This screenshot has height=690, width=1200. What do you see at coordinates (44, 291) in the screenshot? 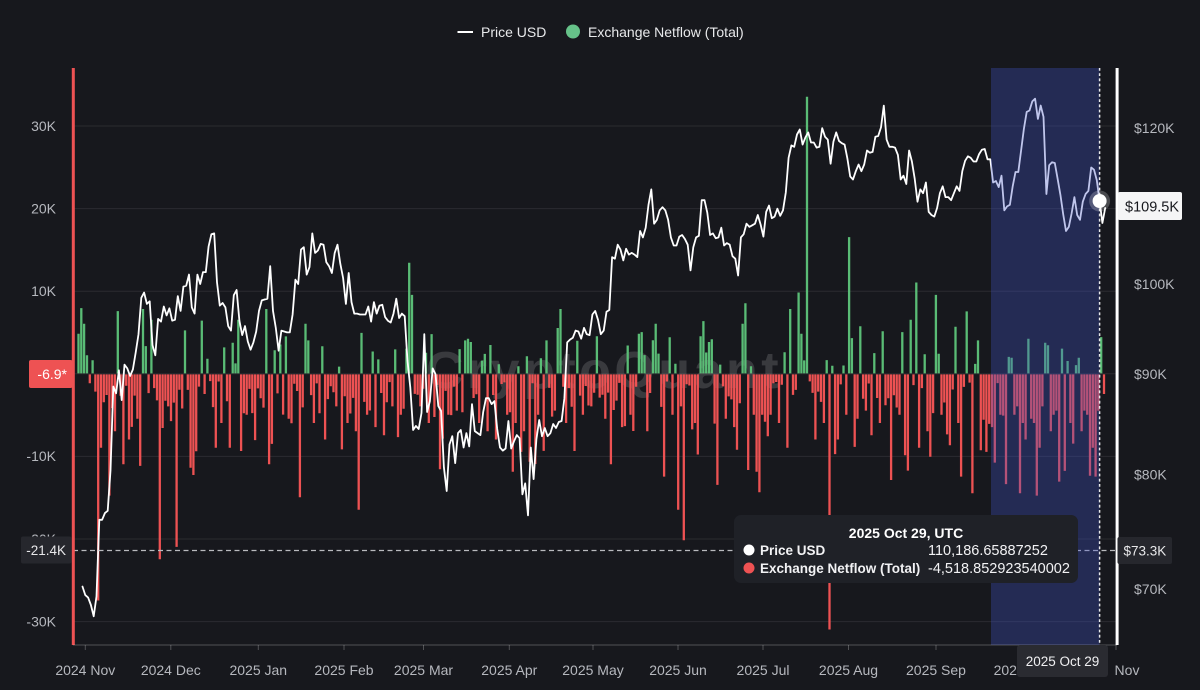
I see `svg-text: 10K` at bounding box center [44, 291].